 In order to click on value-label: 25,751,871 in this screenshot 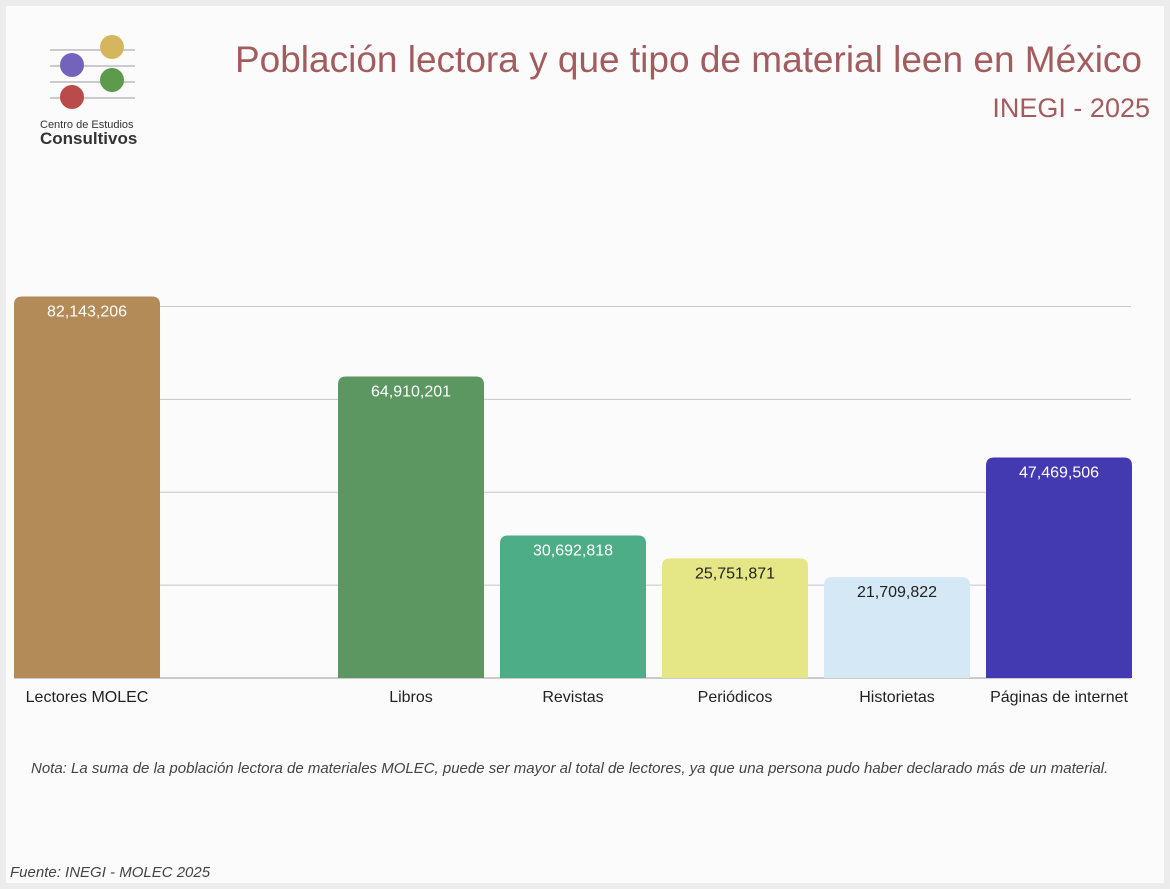, I will do `click(735, 573)`.